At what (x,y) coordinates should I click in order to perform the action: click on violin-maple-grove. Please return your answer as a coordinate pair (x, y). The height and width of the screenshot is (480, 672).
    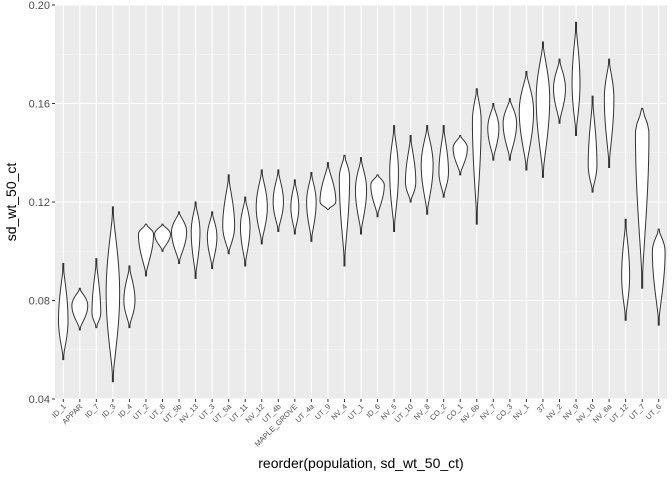
    Looking at the image, I should click on (295, 207).